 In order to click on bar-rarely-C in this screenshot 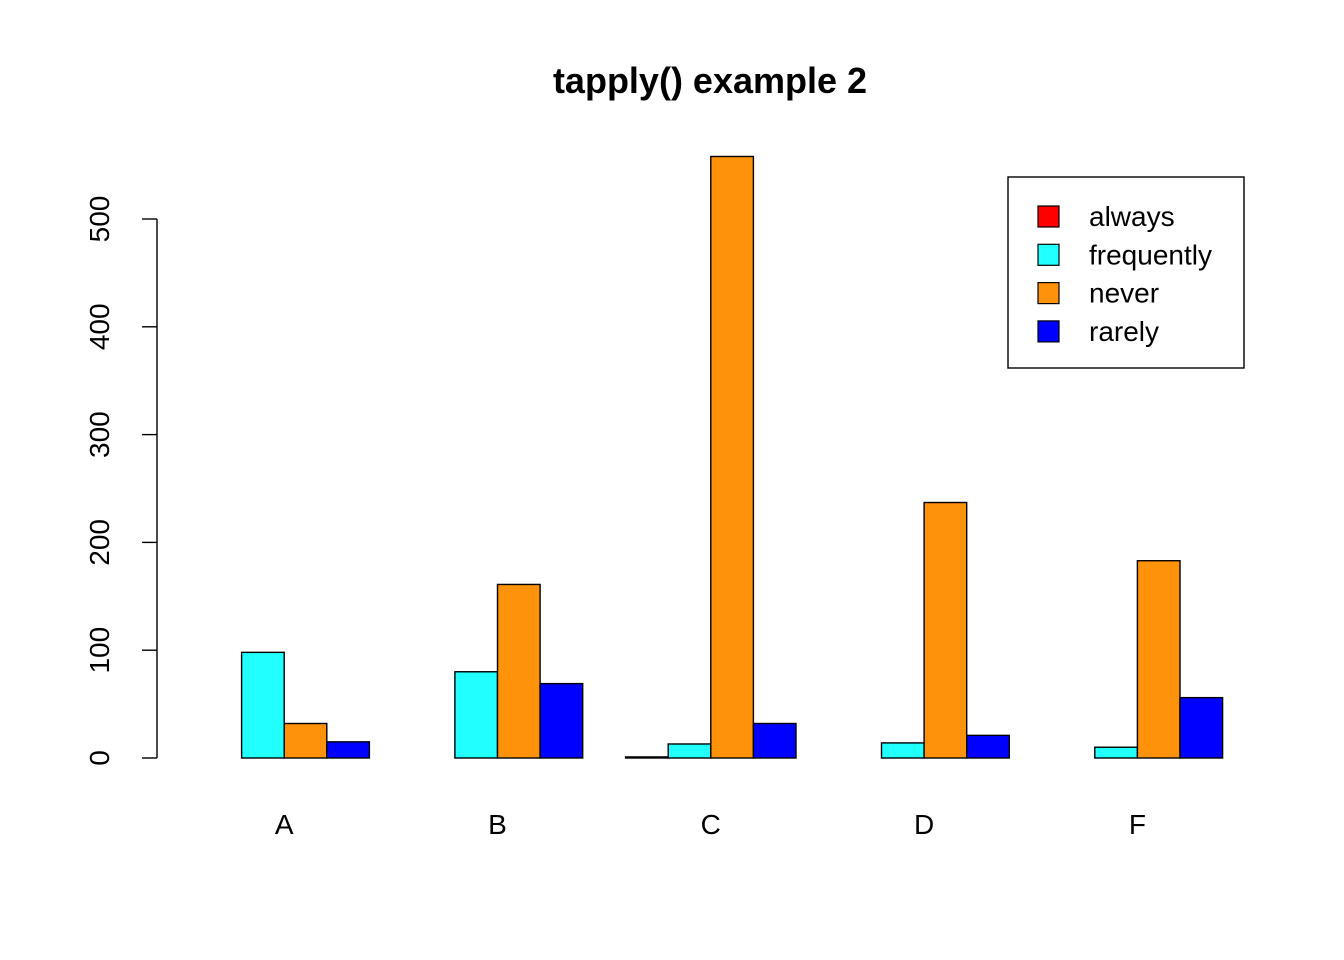, I will do `click(774, 740)`.